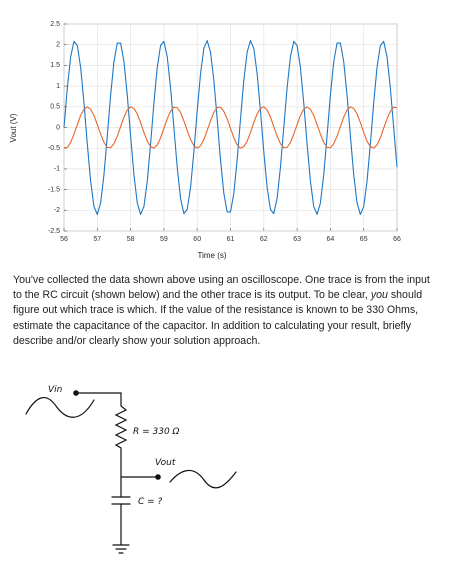  Describe the element at coordinates (364, 239) in the screenshot. I see `x-tick-label: 65` at that location.